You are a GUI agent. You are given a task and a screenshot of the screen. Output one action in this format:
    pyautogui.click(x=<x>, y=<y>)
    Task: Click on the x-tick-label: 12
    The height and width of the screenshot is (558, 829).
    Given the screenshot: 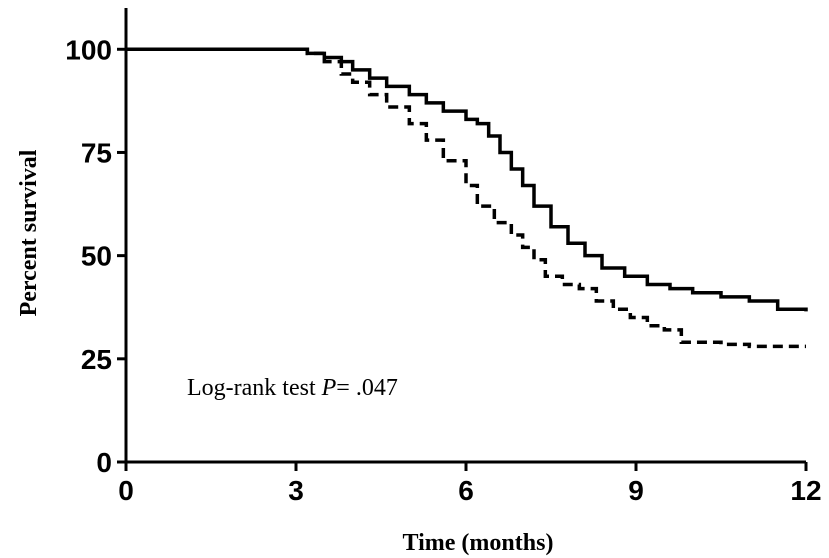 What is the action you would take?
    pyautogui.click(x=805, y=490)
    